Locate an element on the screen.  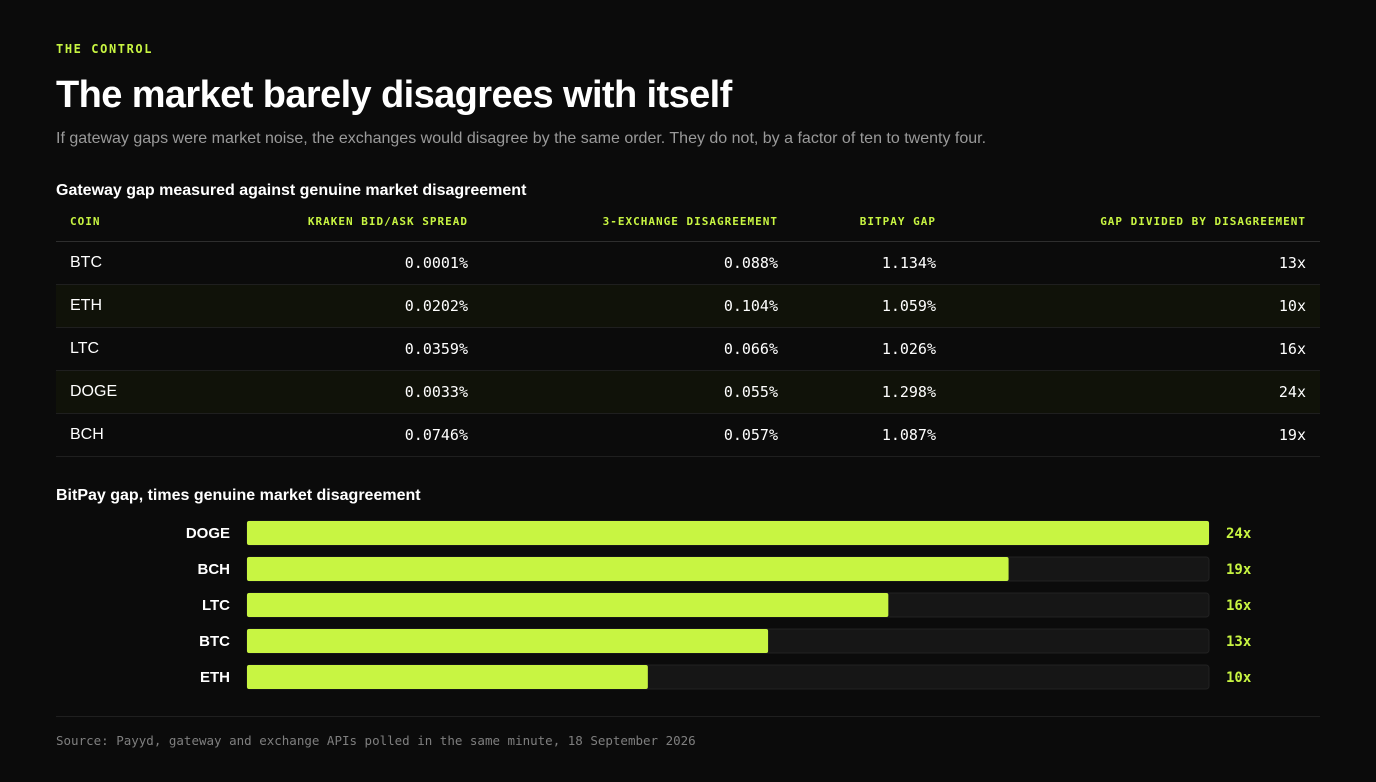
table-row: LTC 0.0359% 0.066% 1.026% 16x is located at coordinates (688, 349).